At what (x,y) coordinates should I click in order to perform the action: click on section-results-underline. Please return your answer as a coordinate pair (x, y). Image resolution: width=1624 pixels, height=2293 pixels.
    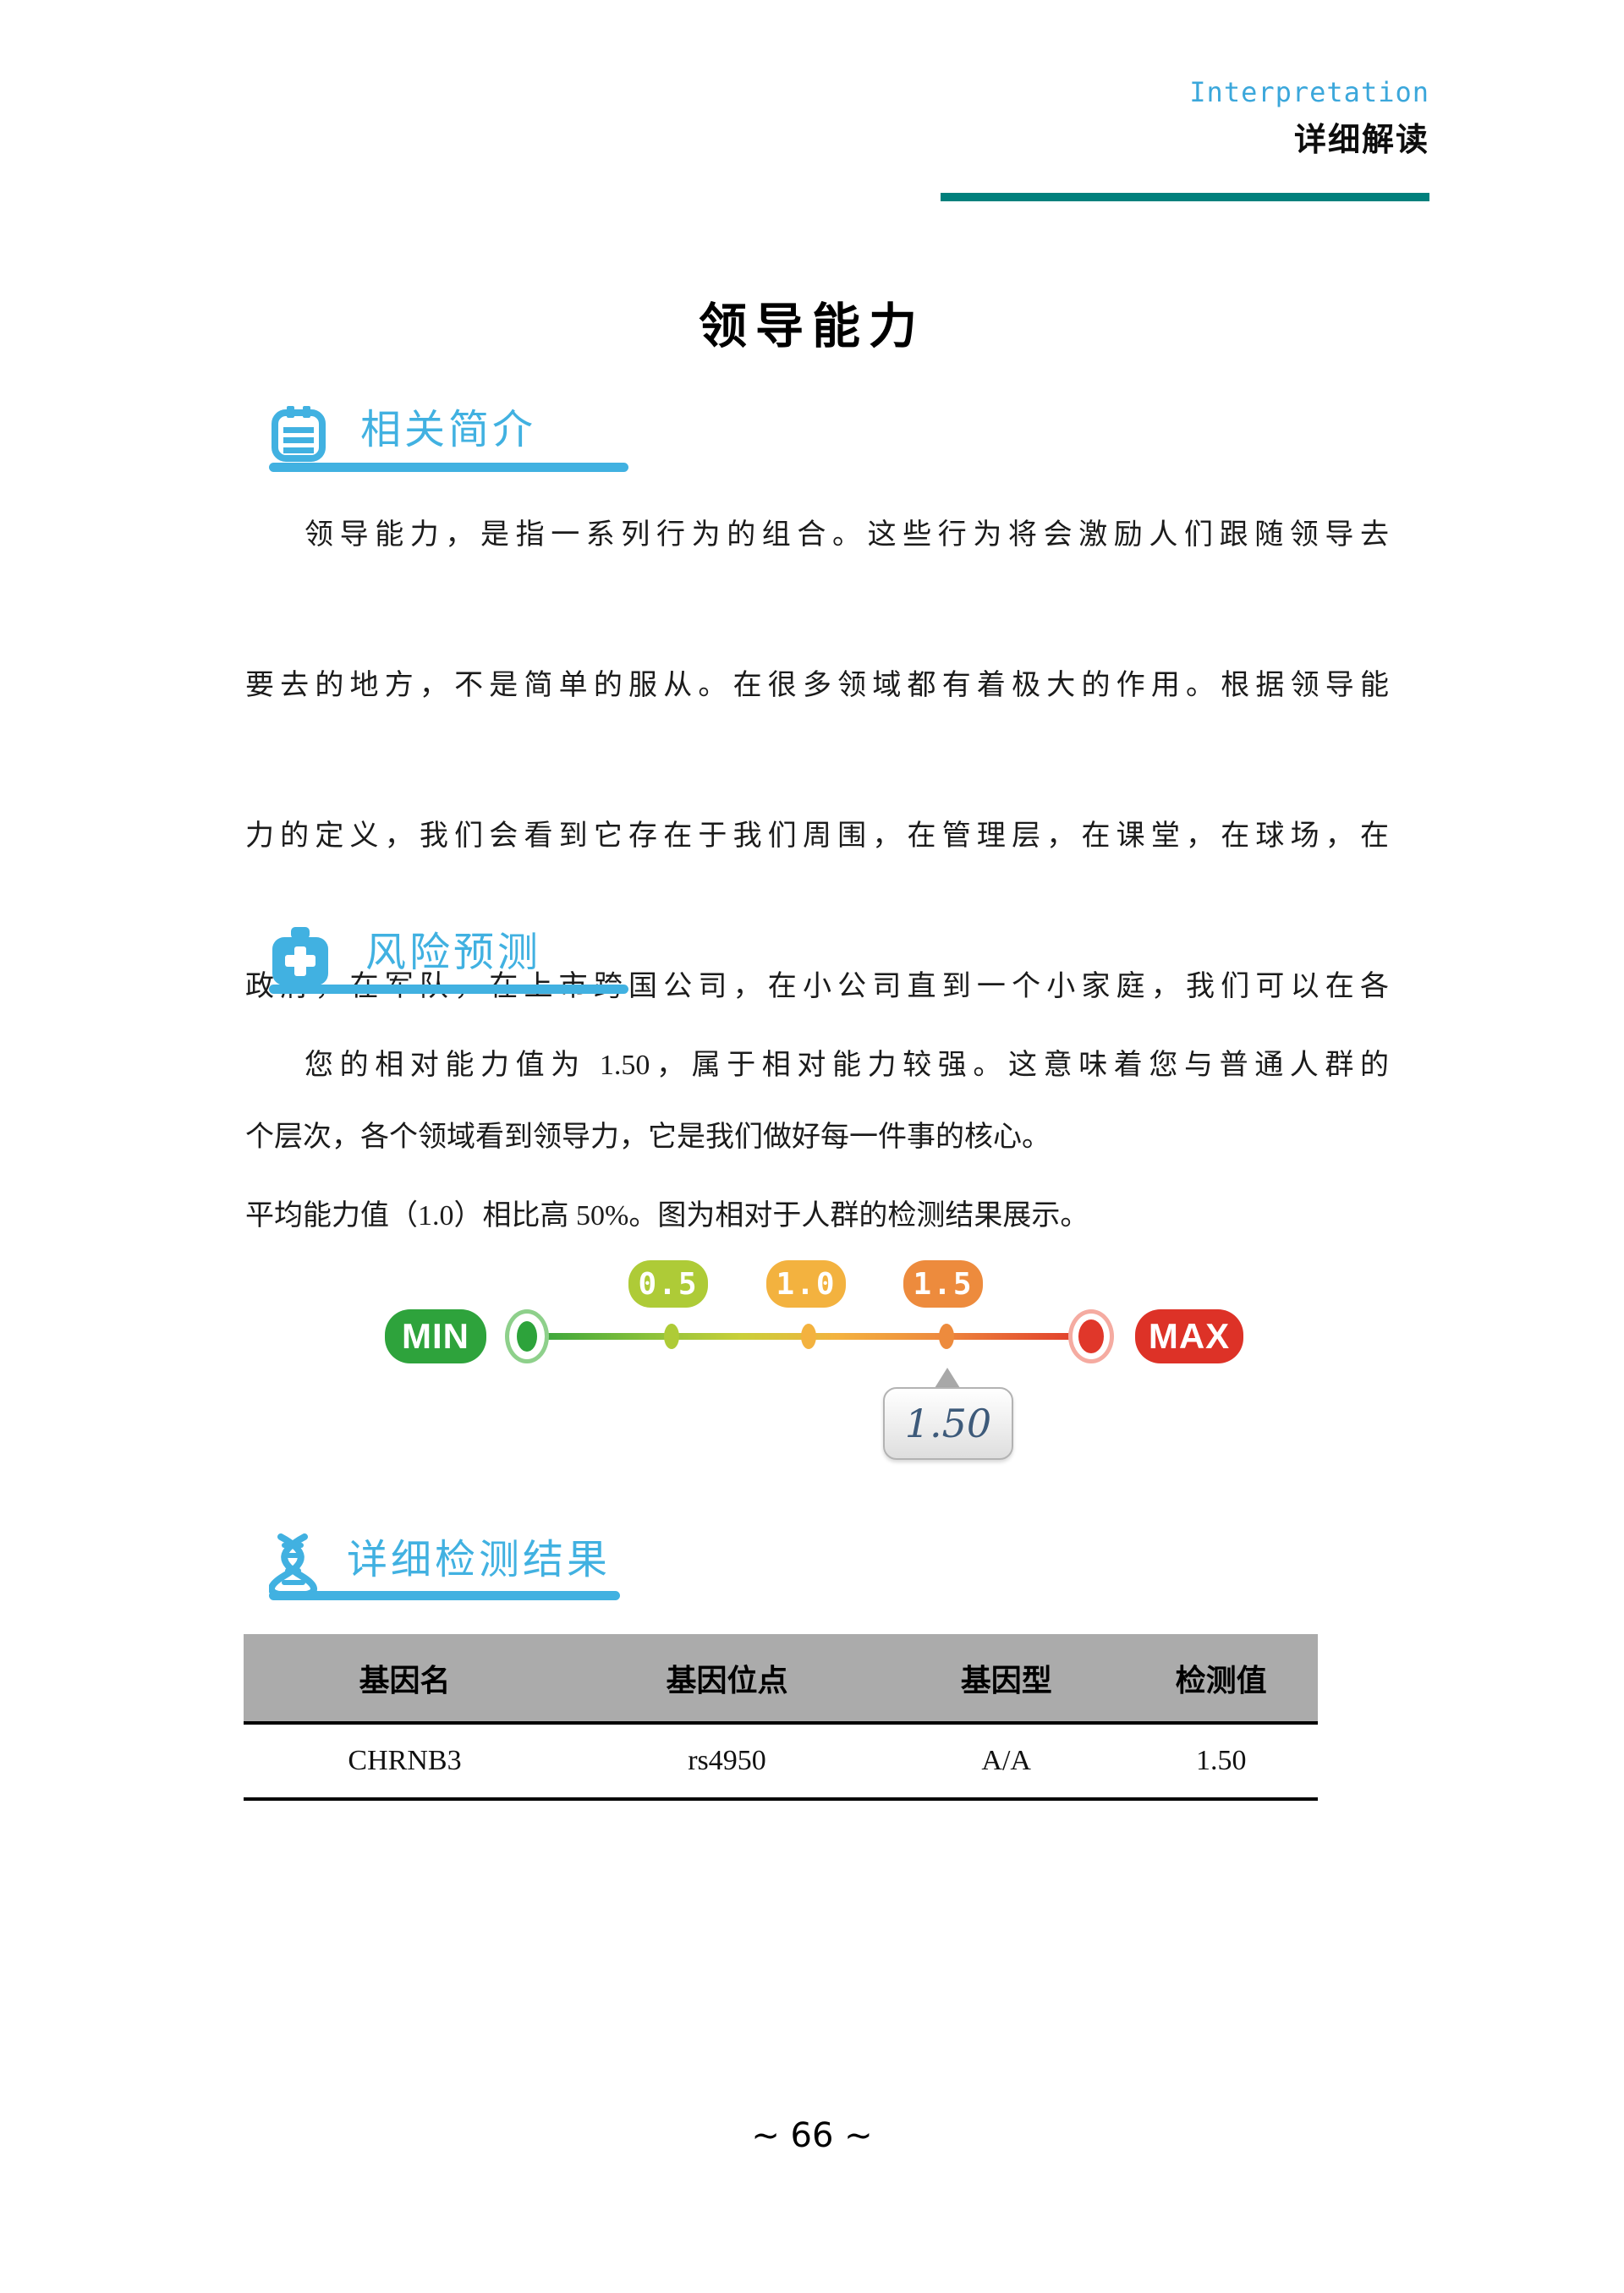
    Looking at the image, I should click on (444, 1595).